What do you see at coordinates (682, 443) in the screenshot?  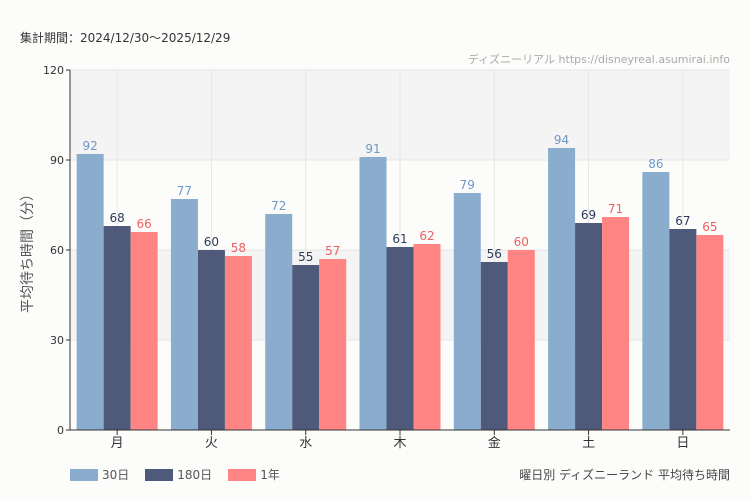 I see `x-tick-label: 日` at bounding box center [682, 443].